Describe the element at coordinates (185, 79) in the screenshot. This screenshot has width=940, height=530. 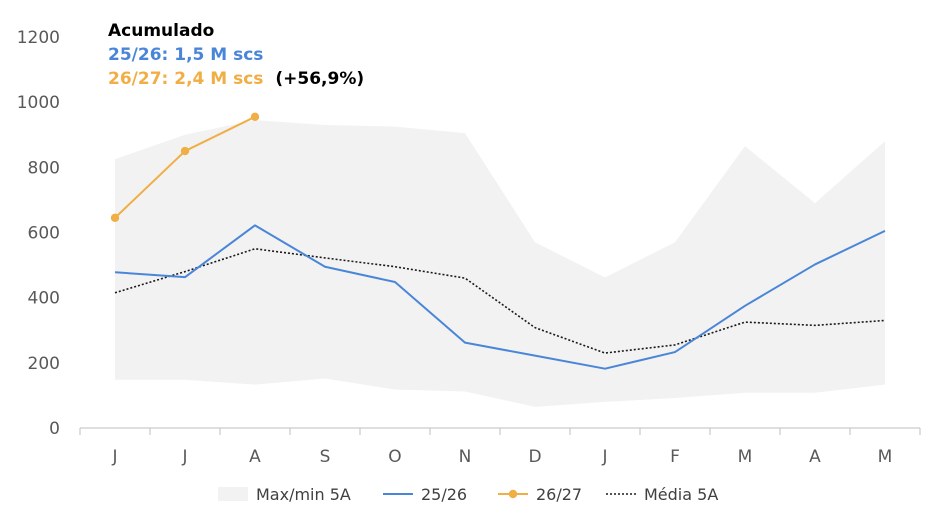
I see `annotation-2627: 26/27: 2,4 M scs` at that location.